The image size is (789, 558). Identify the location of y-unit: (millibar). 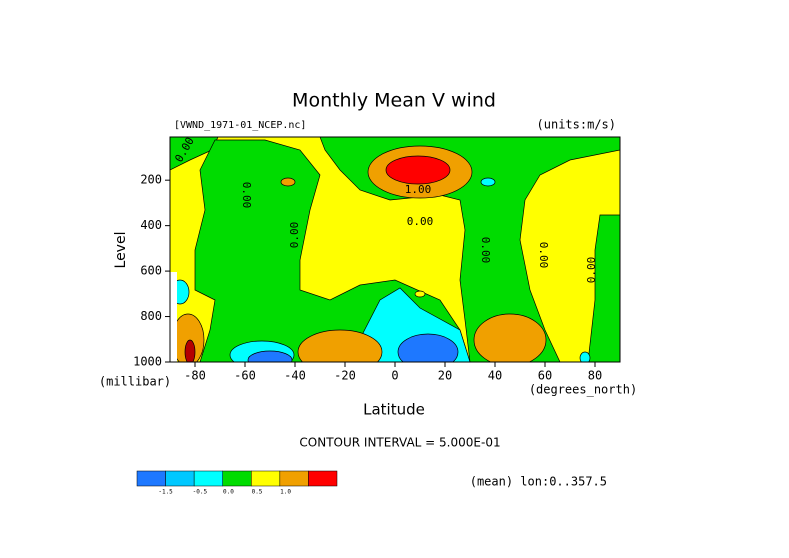
(135, 382).